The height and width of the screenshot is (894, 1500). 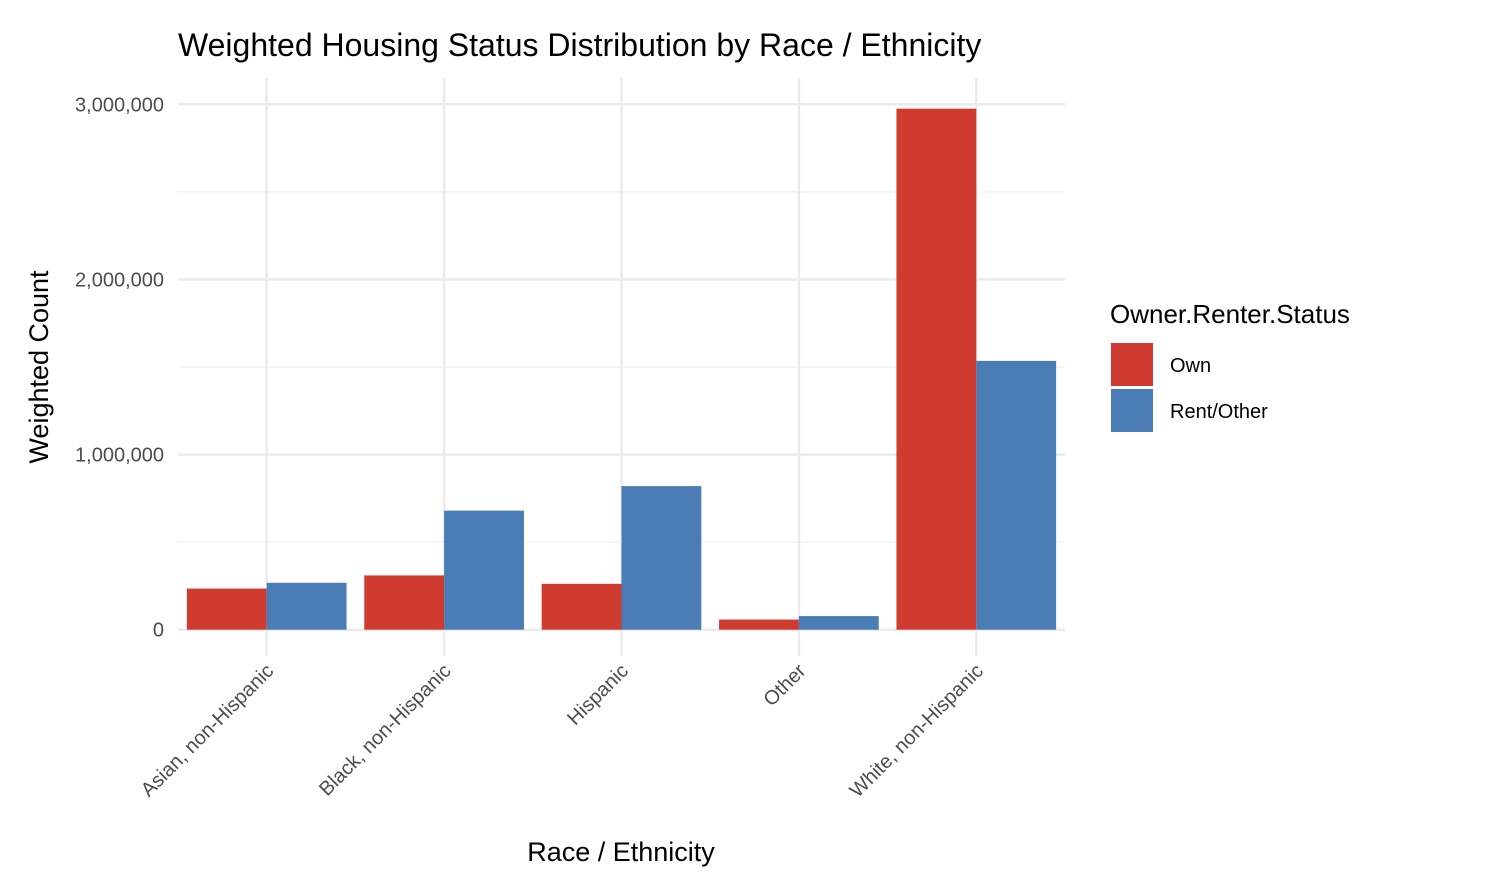 What do you see at coordinates (1132, 364) in the screenshot?
I see `legend-swatch-own` at bounding box center [1132, 364].